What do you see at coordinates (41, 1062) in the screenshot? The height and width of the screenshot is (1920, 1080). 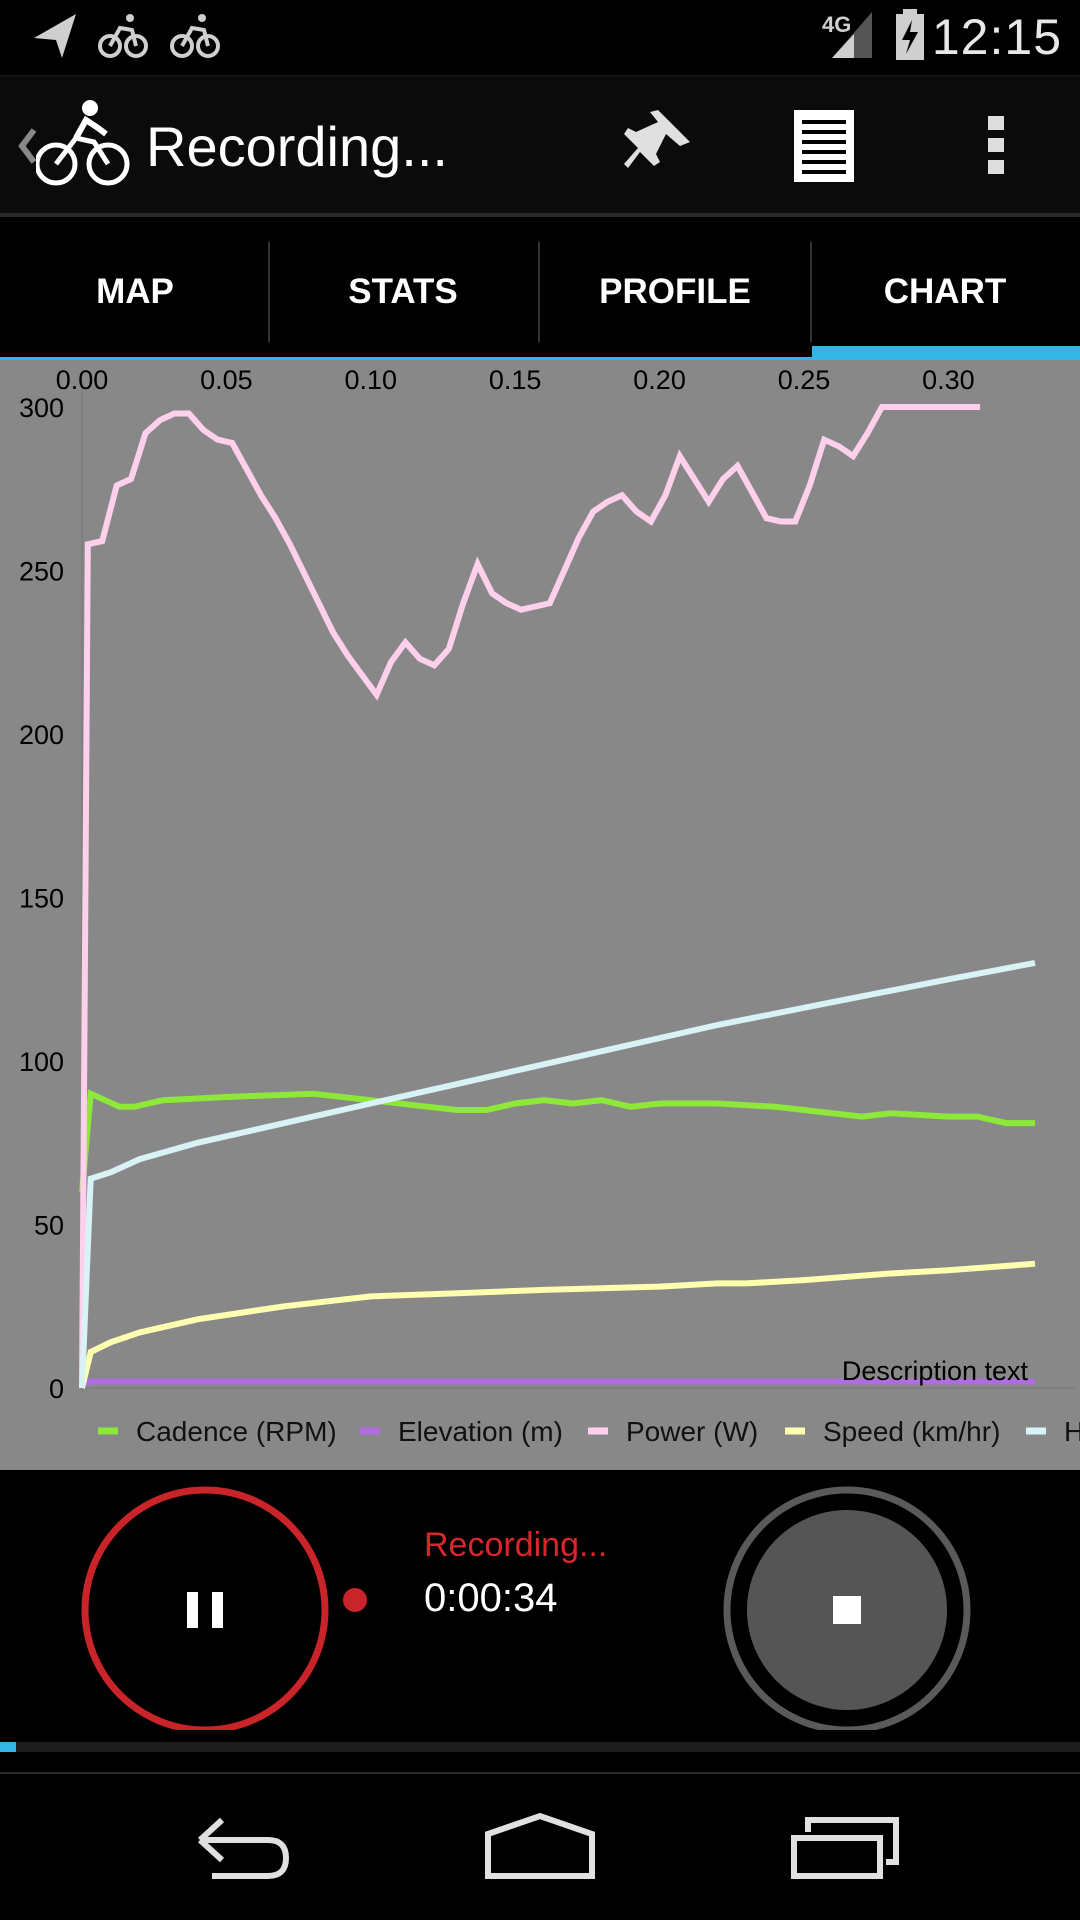 I see `y-tick-label: 100` at bounding box center [41, 1062].